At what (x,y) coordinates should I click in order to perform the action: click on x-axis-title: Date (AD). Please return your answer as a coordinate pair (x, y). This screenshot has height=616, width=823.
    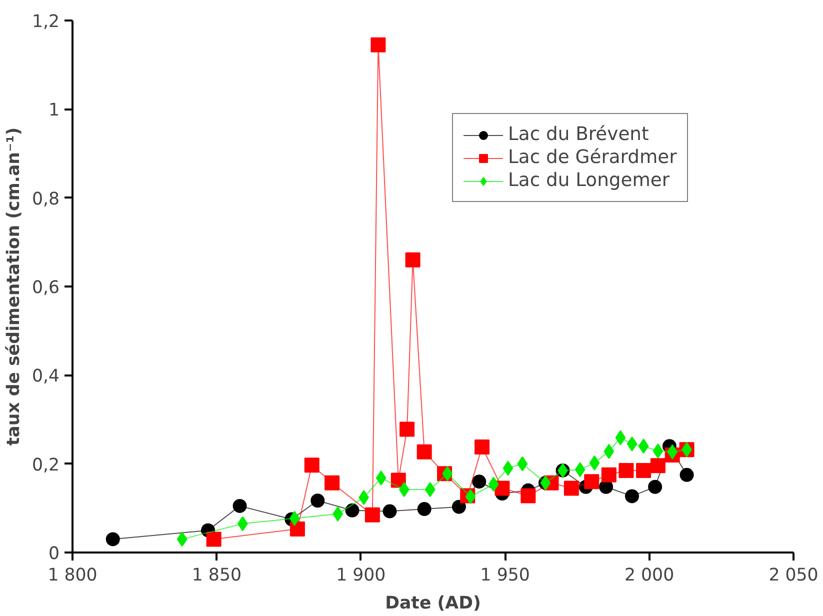
    Looking at the image, I should click on (433, 604).